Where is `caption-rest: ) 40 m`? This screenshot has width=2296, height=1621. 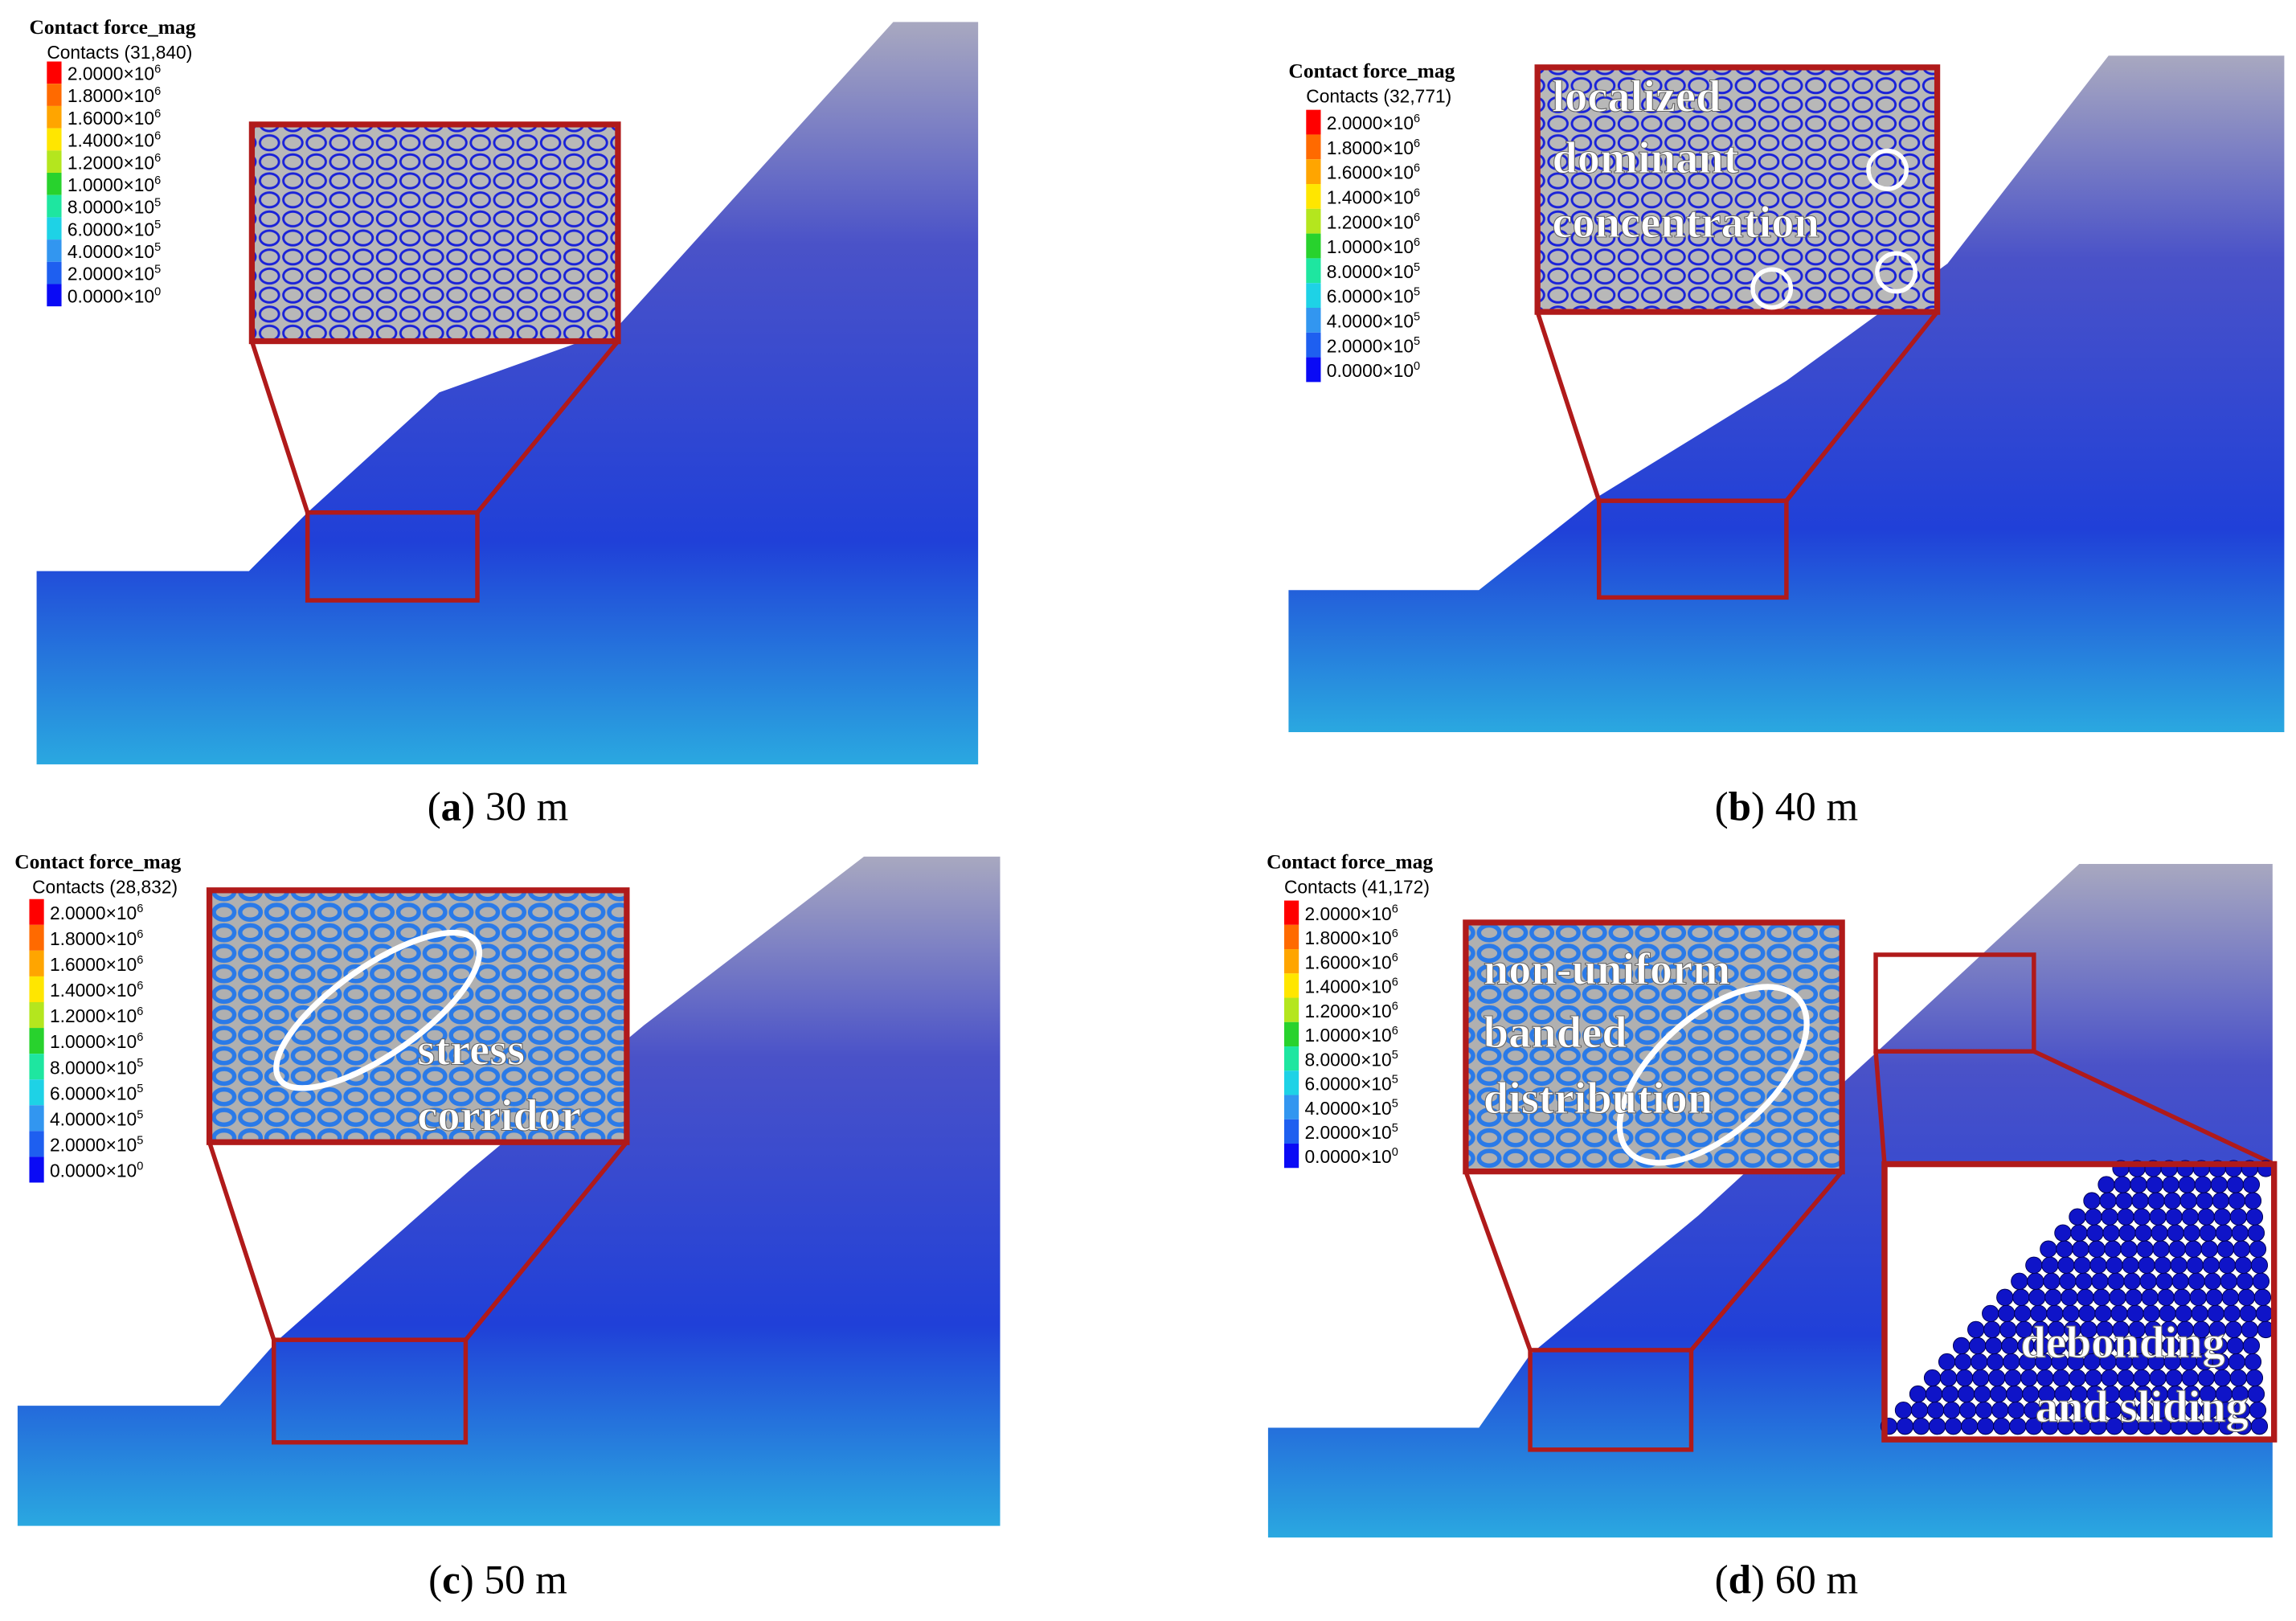 caption-rest: ) 40 m is located at coordinates (1805, 806).